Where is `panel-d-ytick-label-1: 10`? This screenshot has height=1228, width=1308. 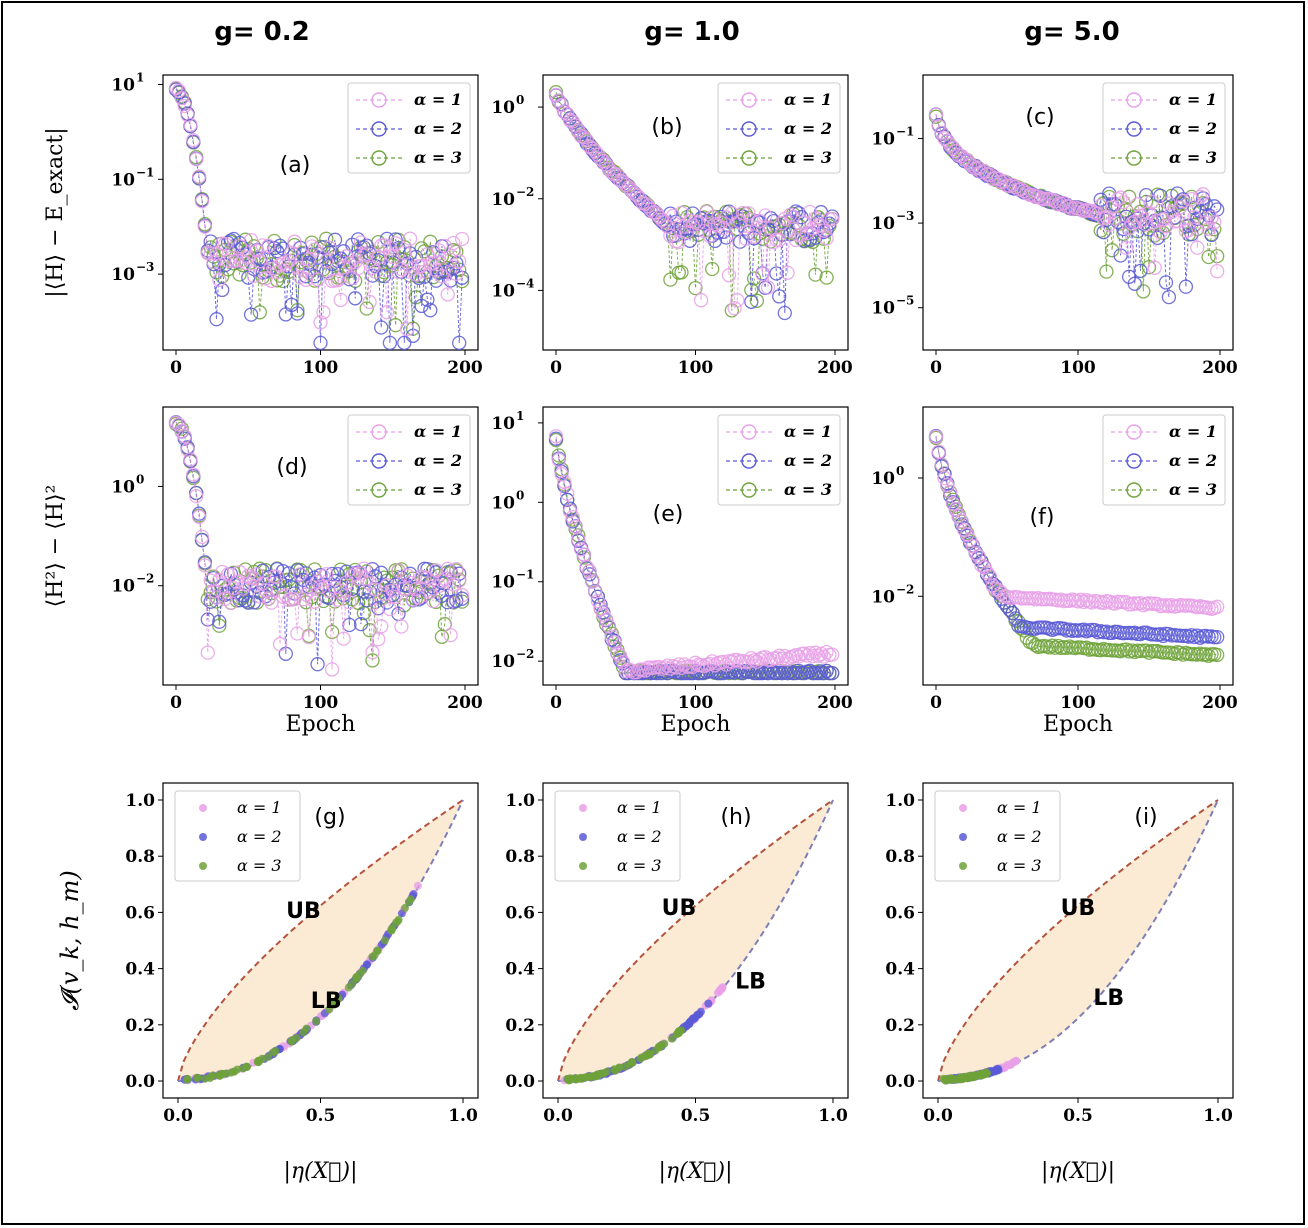 panel-d-ytick-label-1: 10 is located at coordinates (123, 587).